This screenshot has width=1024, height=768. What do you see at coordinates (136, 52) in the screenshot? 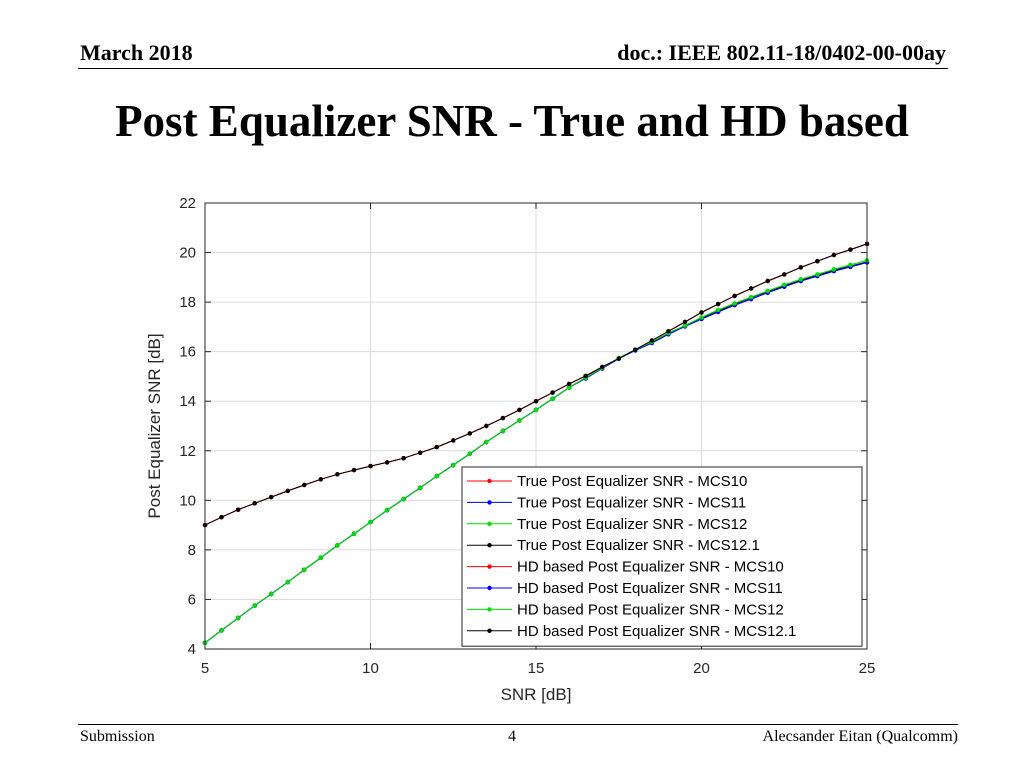
I see `header-date: March 2018` at bounding box center [136, 52].